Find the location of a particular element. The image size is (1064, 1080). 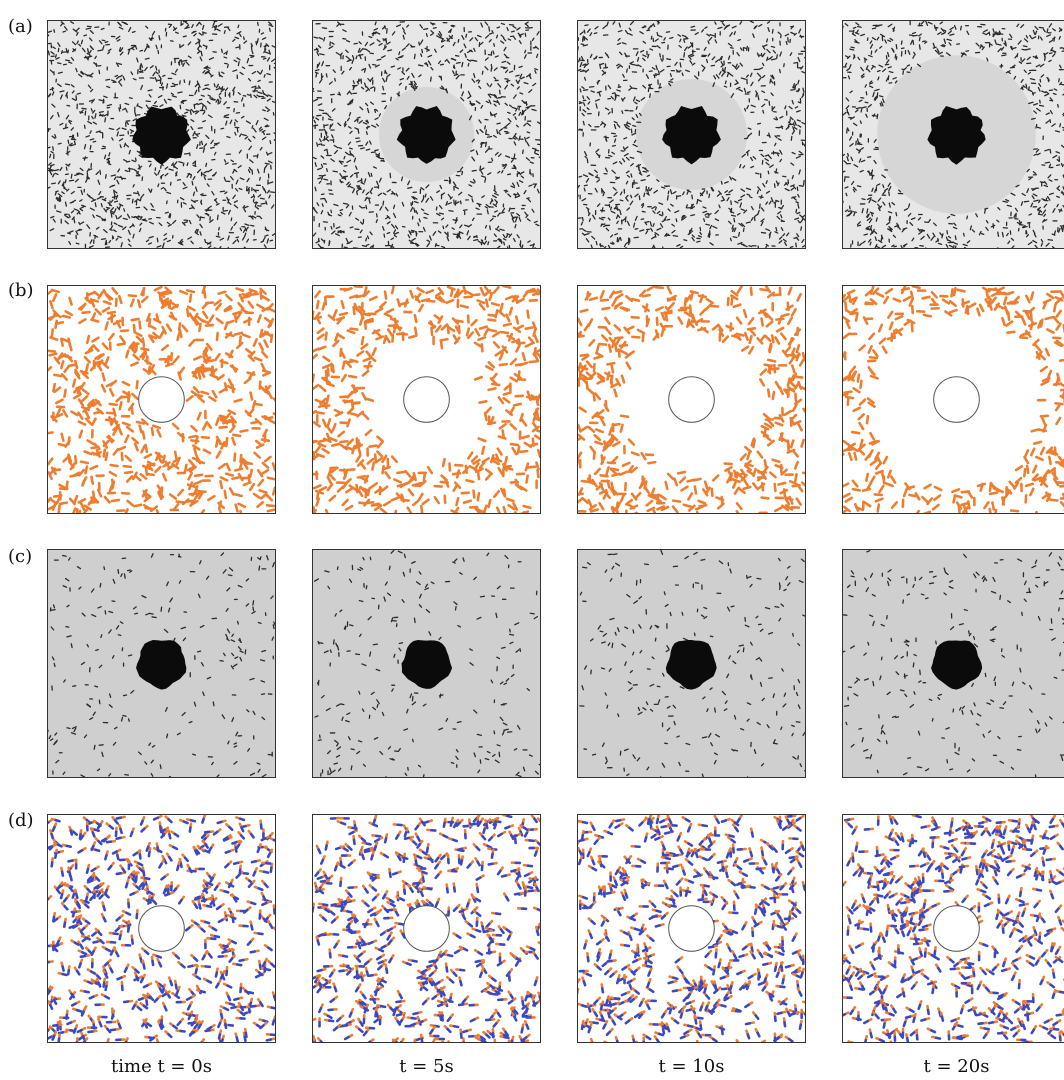

panel-b-t10 is located at coordinates (691, 399).